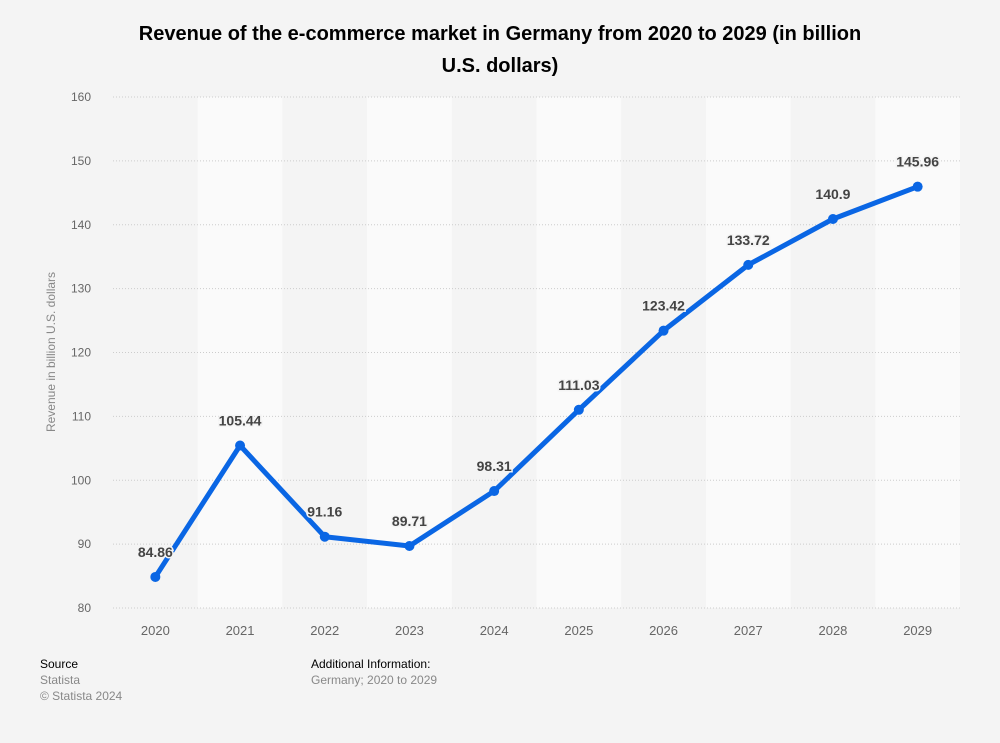 Image resolution: width=1000 pixels, height=743 pixels. What do you see at coordinates (832, 630) in the screenshot?
I see `x-tick-label: 2028` at bounding box center [832, 630].